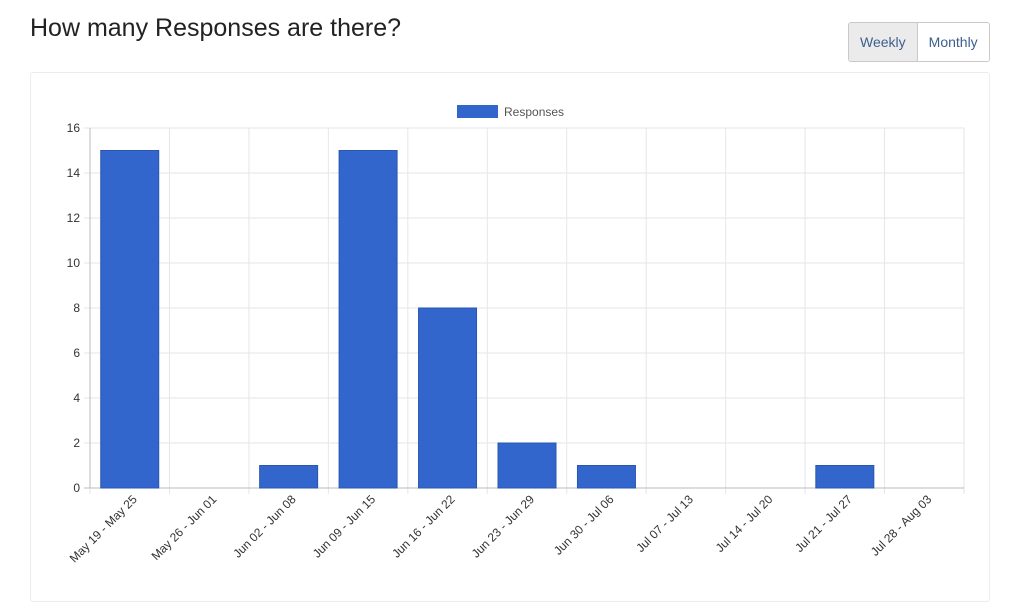  I want to click on y-tick-label: 0, so click(76, 488).